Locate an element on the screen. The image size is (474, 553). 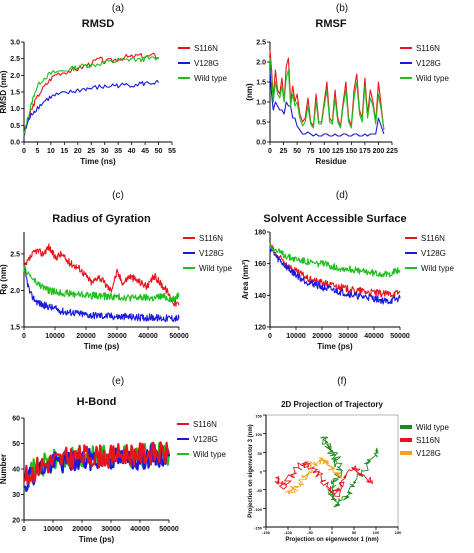
x-tick-label-b-4: 100 is located at coordinates (324, 151).